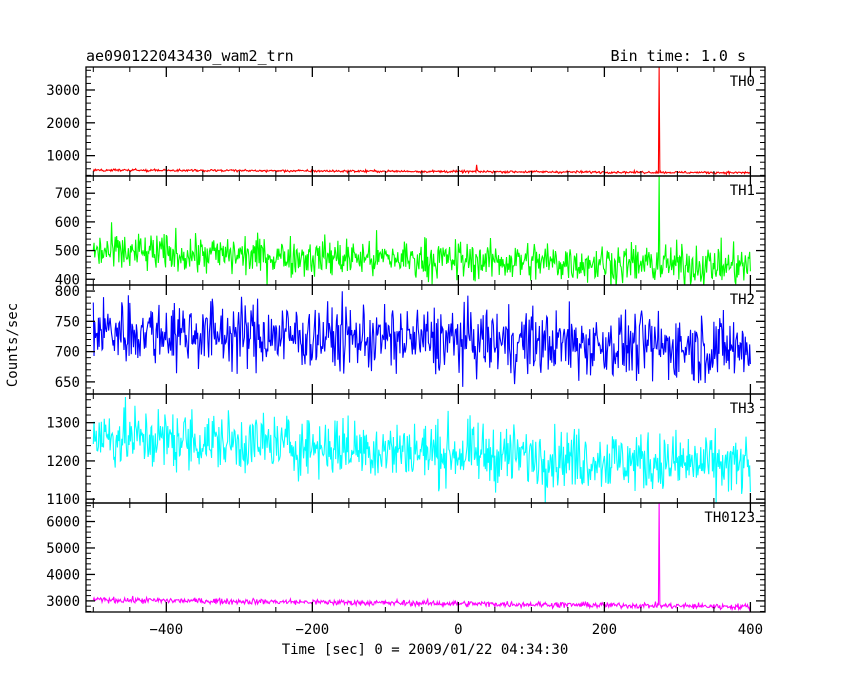 The image size is (850, 680). I want to click on panel-th1: 400 500 600 700 TH1, so click(410, 231).